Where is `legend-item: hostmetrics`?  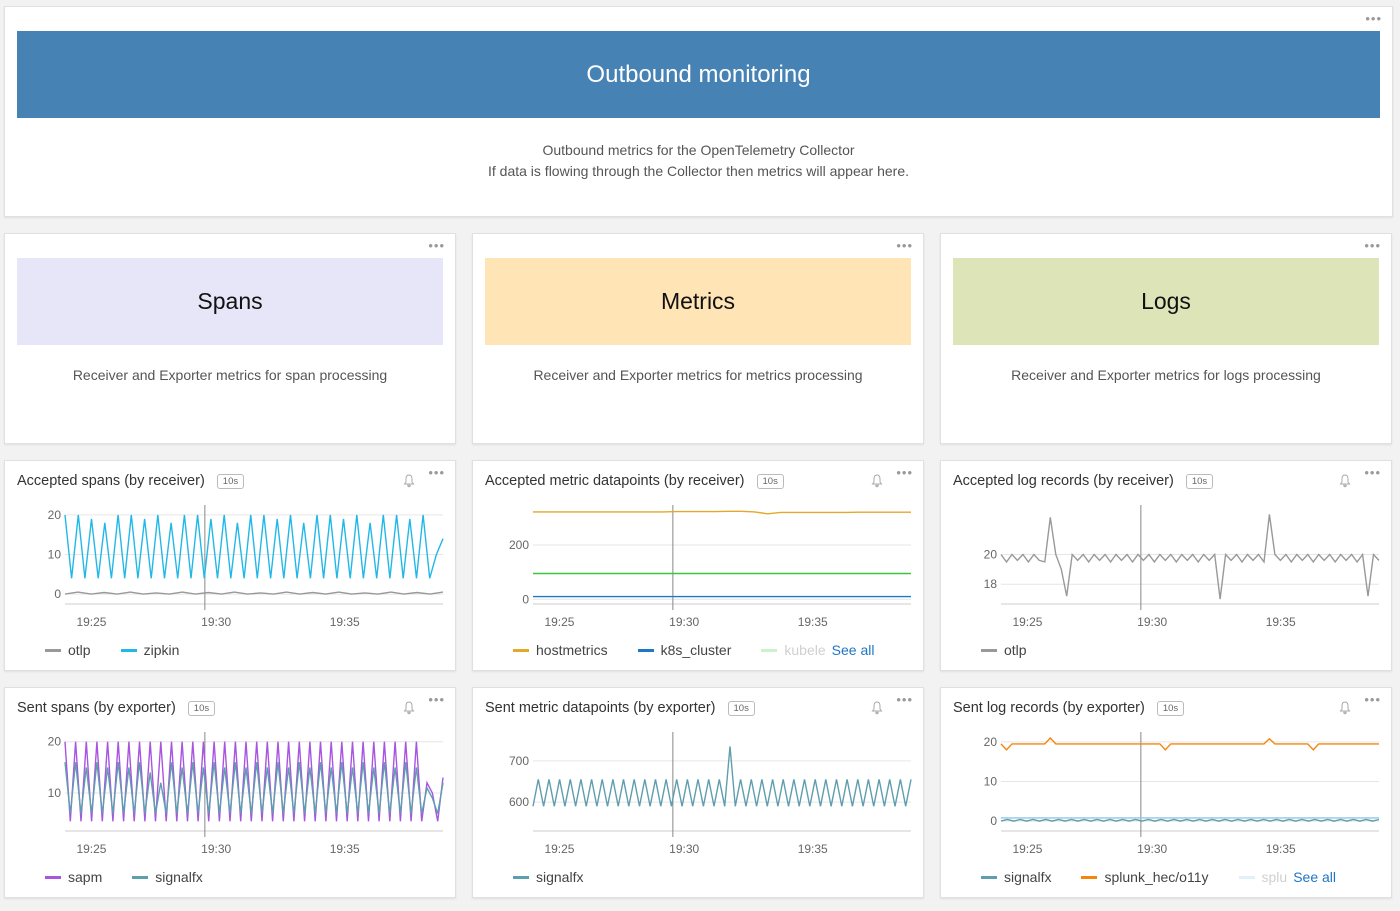
legend-item: hostmetrics is located at coordinates (560, 650).